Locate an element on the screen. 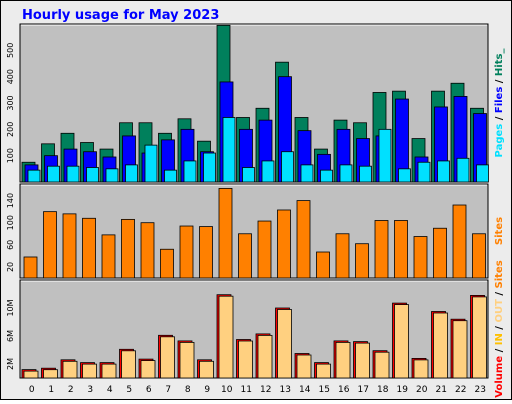 This screenshot has height=404, width=512. chart-title: Hourly usage for May 2023 is located at coordinates (120, 15).